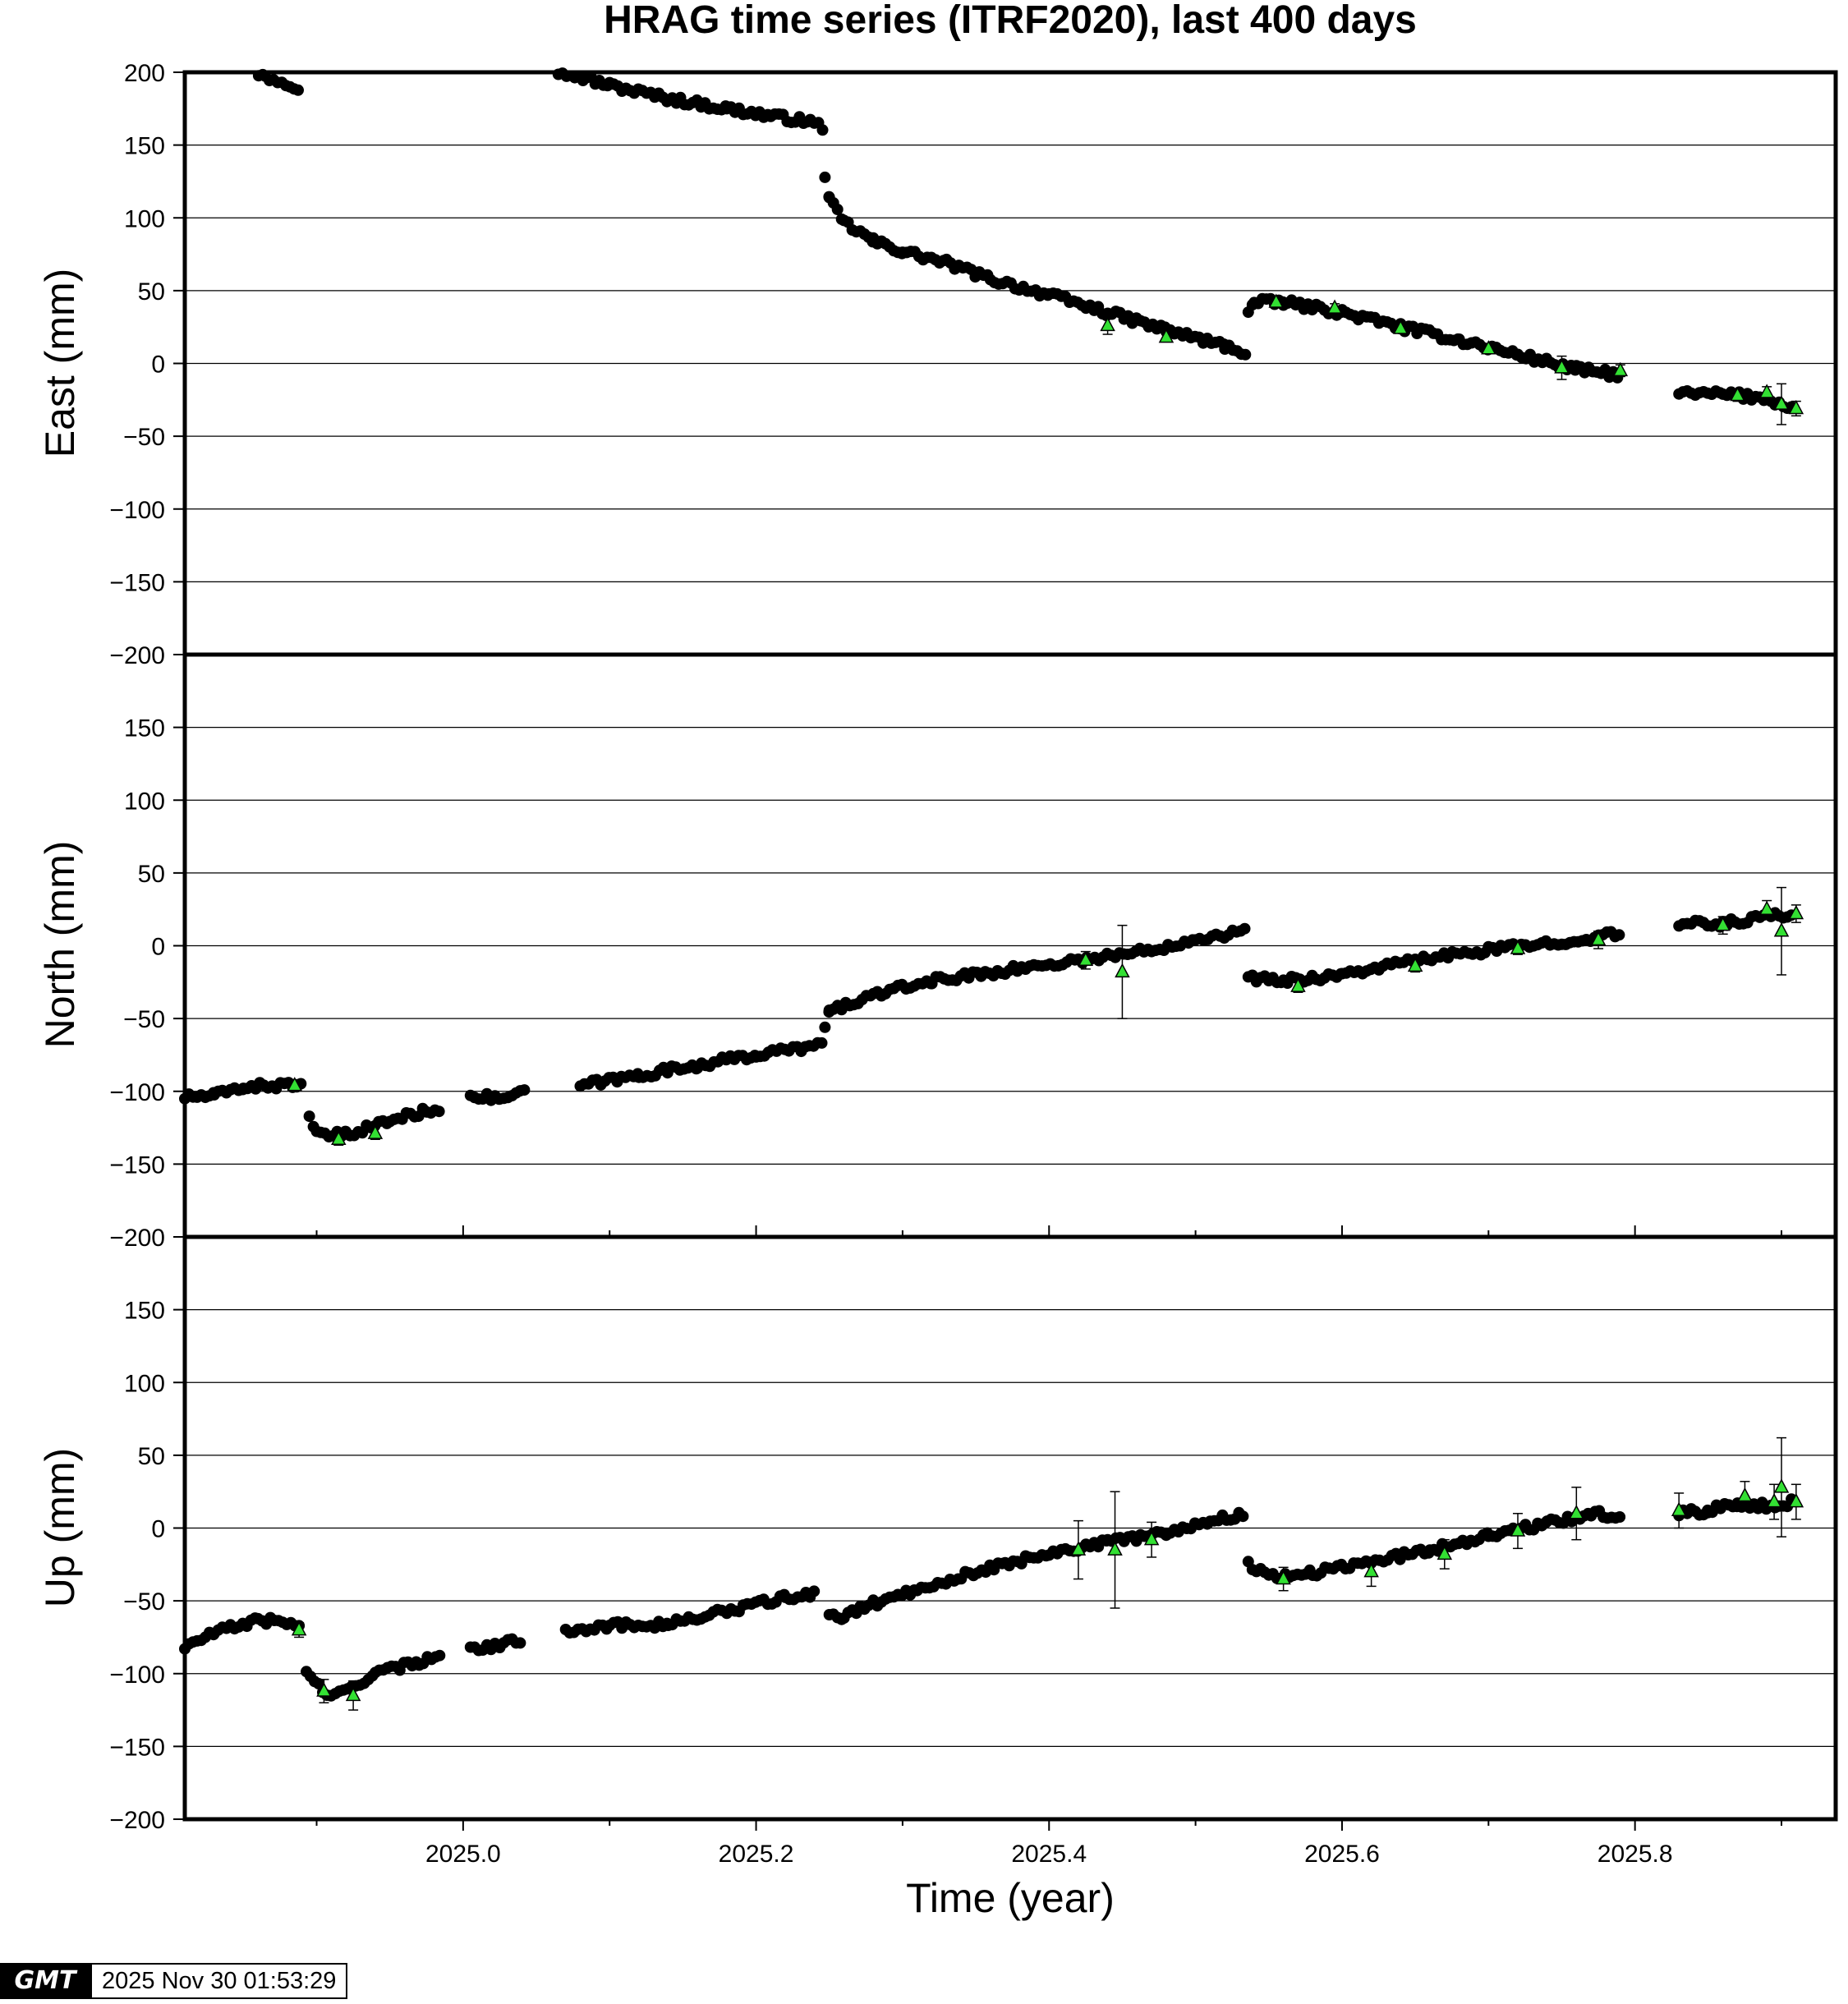  I want to click on up-y-tick-label: 150, so click(144, 1311).